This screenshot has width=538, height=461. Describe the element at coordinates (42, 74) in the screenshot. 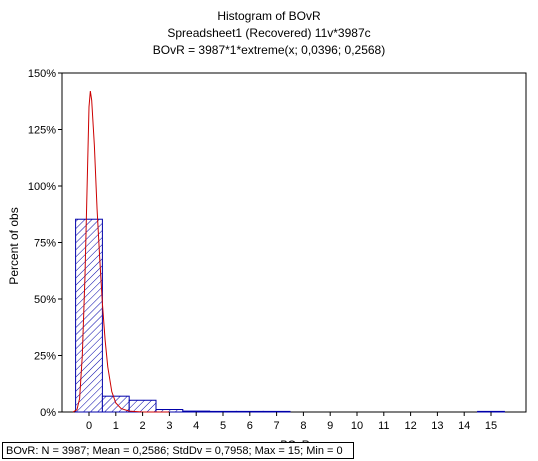

I see `y-tick-label: 150%` at that location.